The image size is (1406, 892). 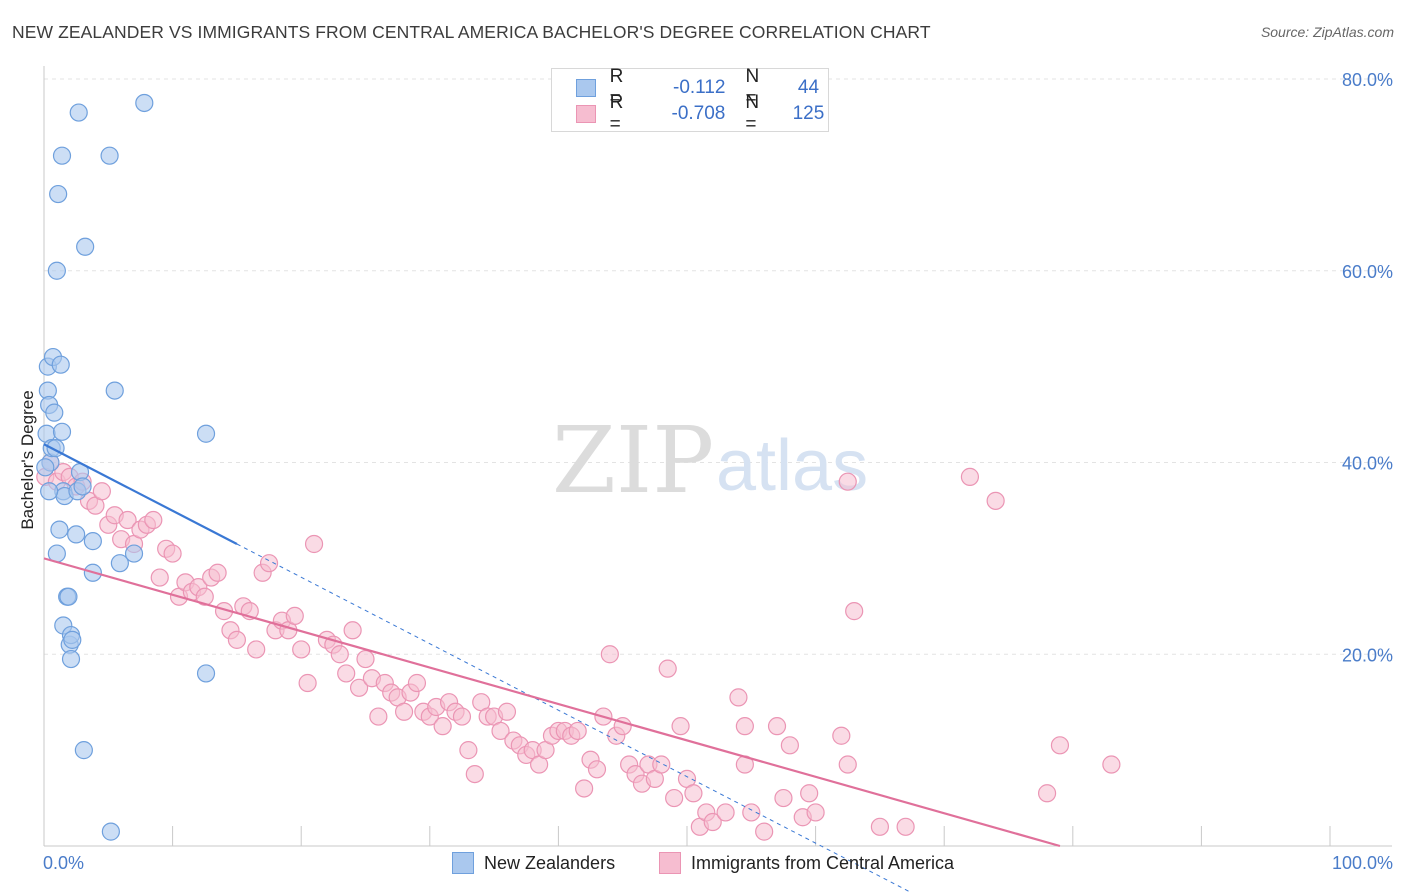 I want to click on legend-label-new-zealanders: New Zealanders, so click(x=550, y=862).